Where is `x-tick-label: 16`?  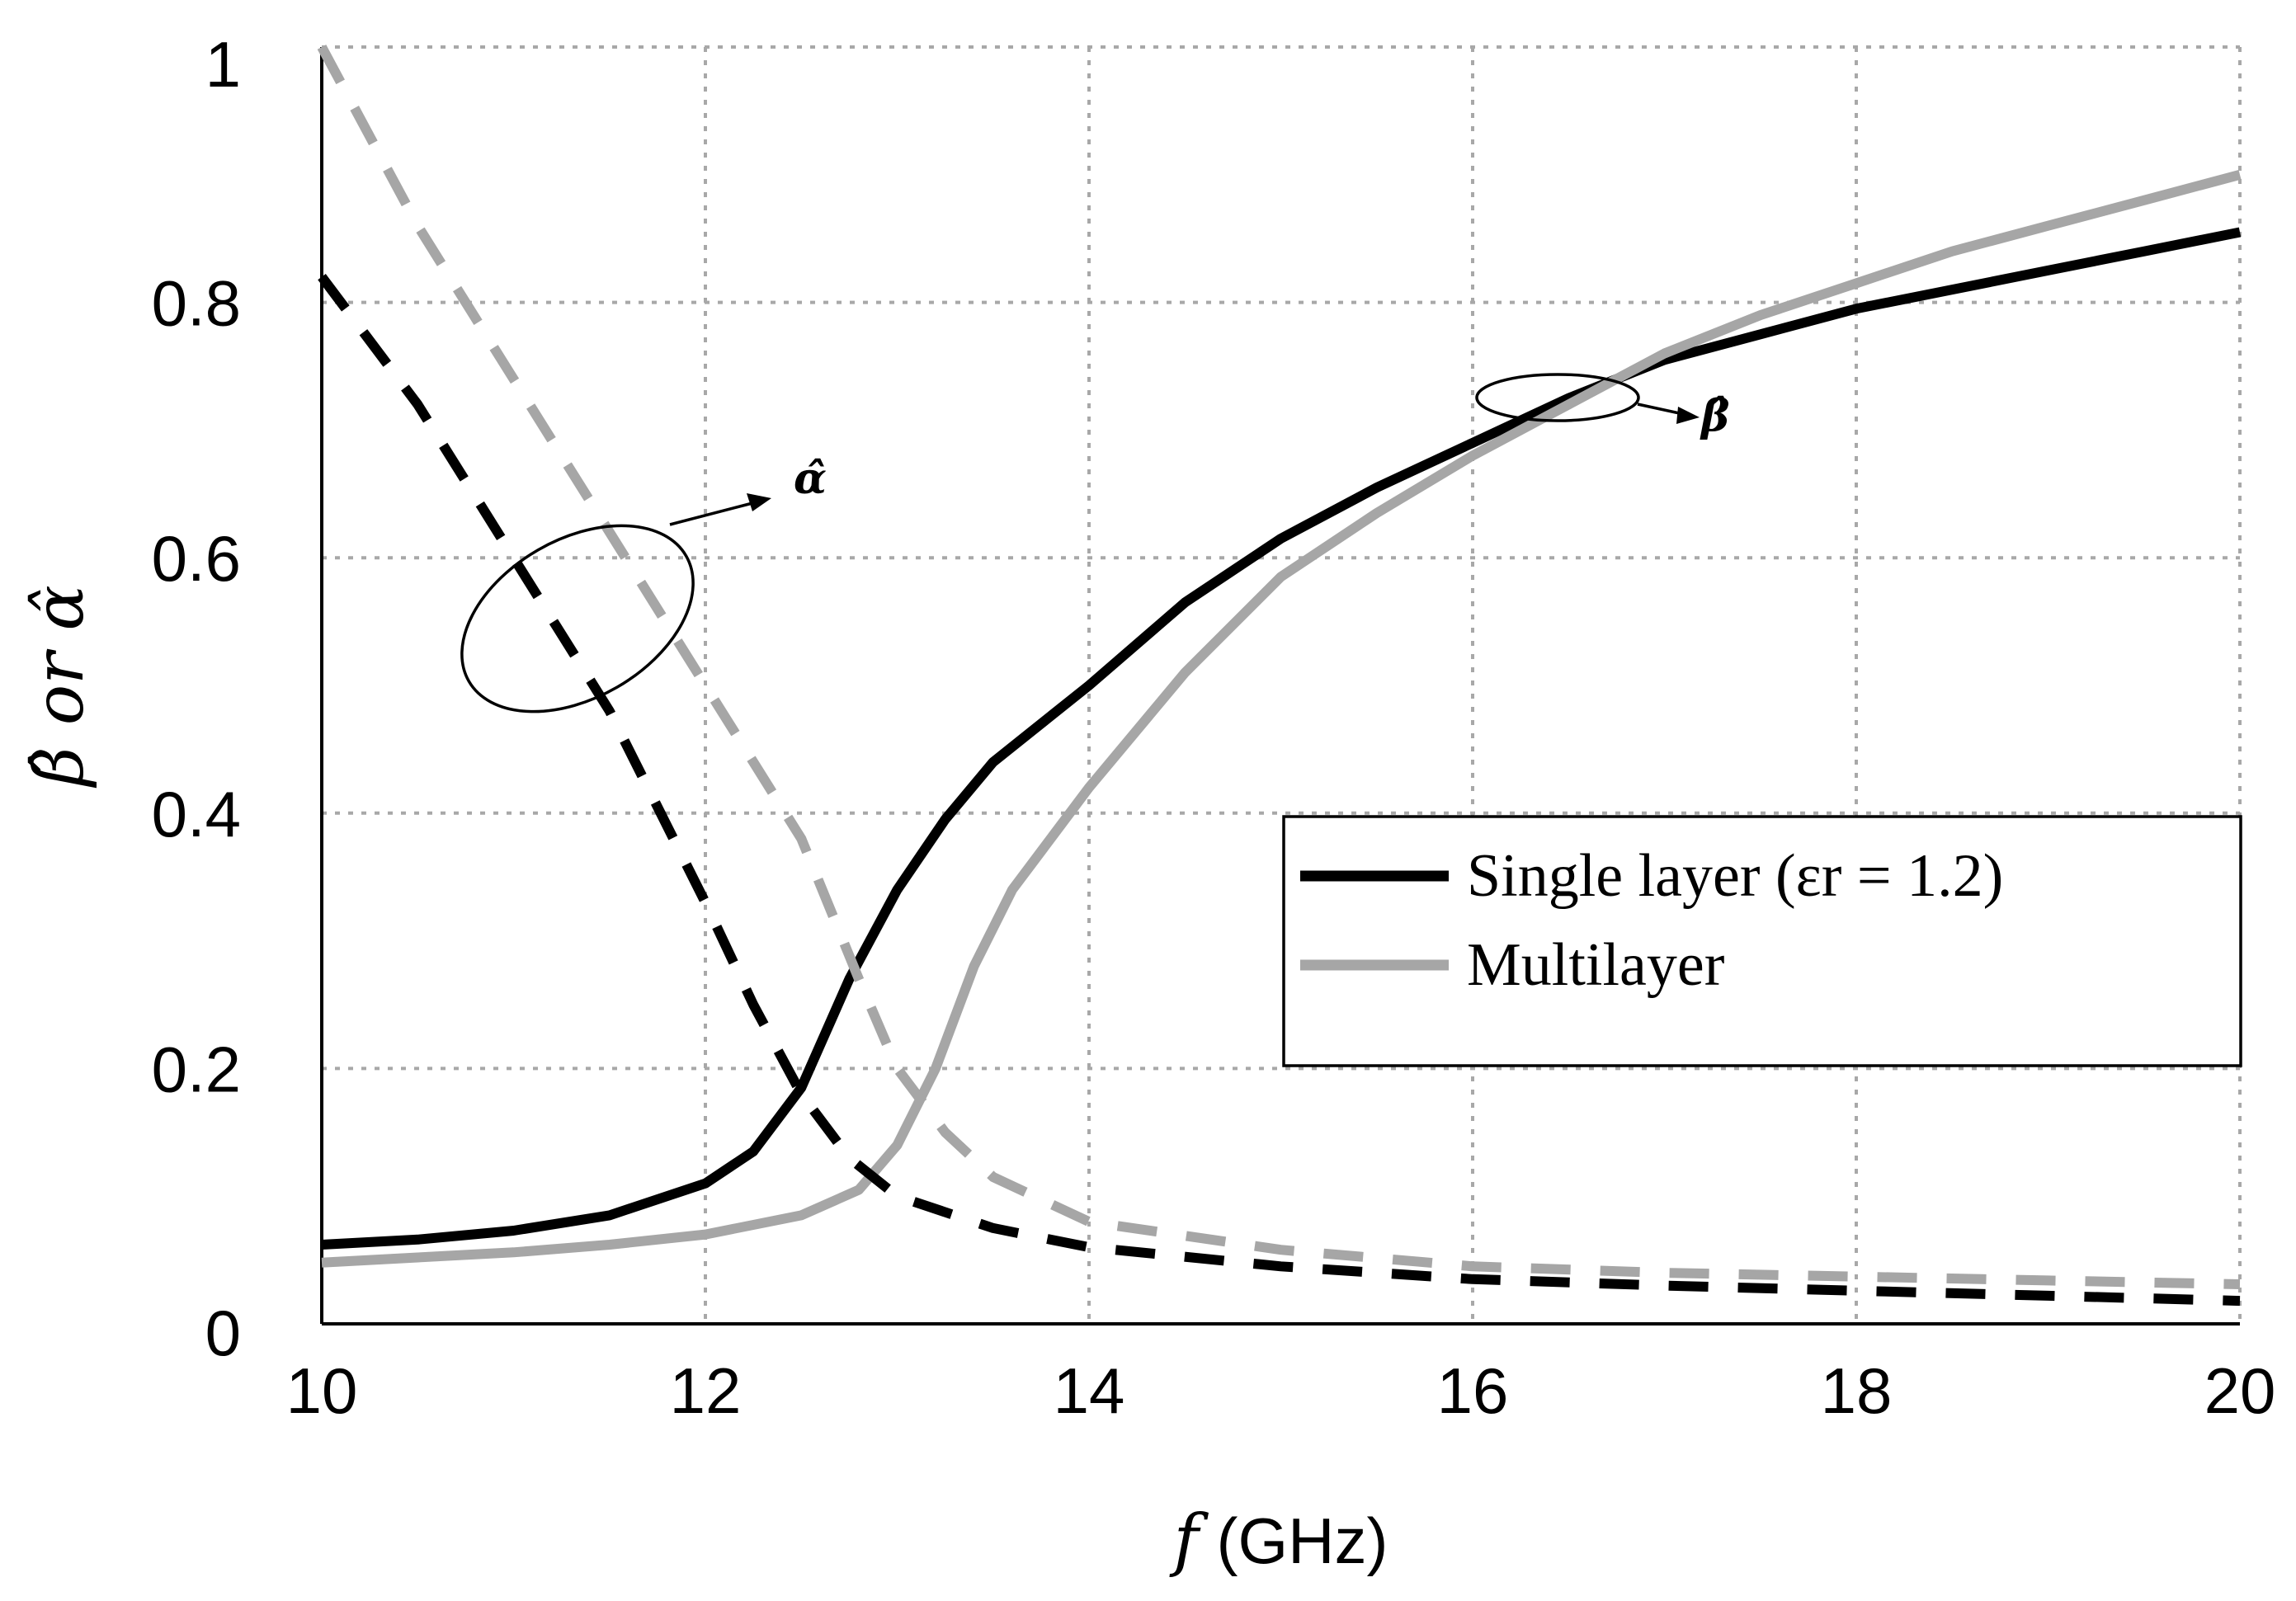 x-tick-label: 16 is located at coordinates (1473, 1390).